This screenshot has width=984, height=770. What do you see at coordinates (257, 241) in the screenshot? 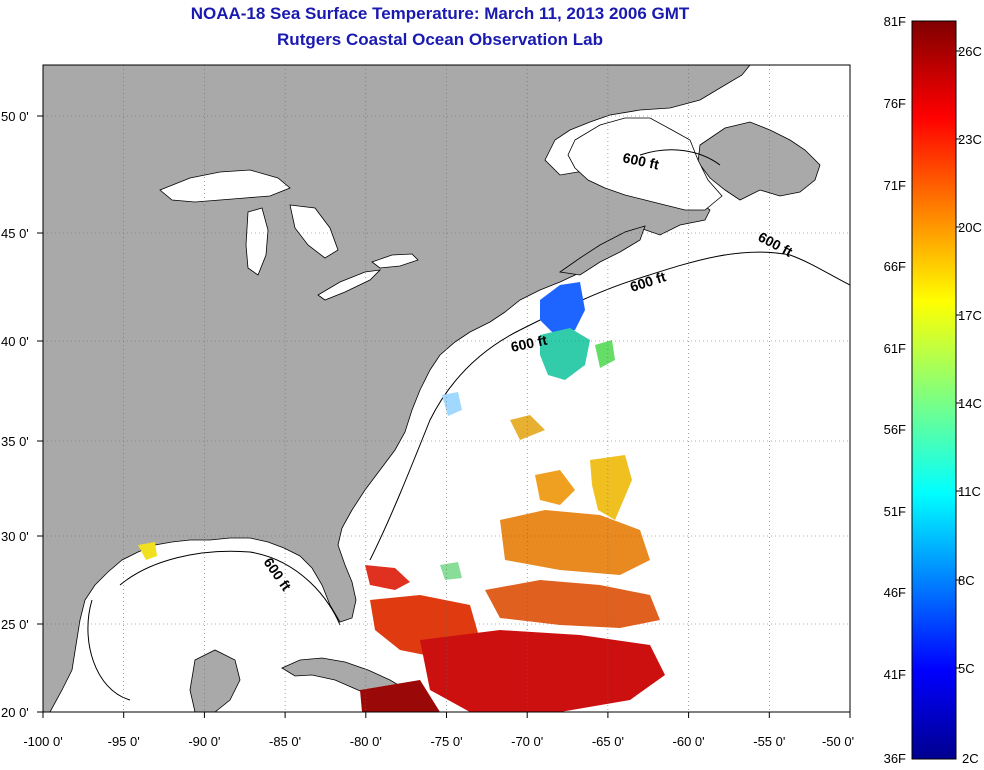
I see `lake-michigan` at bounding box center [257, 241].